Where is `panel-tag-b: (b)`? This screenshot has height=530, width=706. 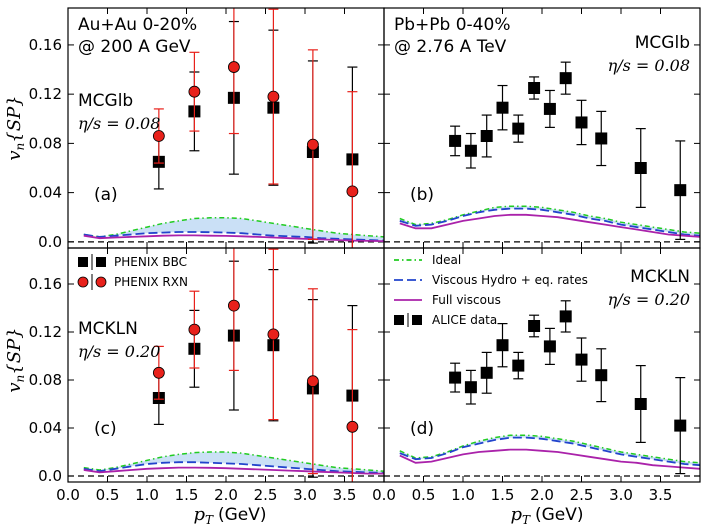 panel-tag-b: (b) is located at coordinates (422, 195).